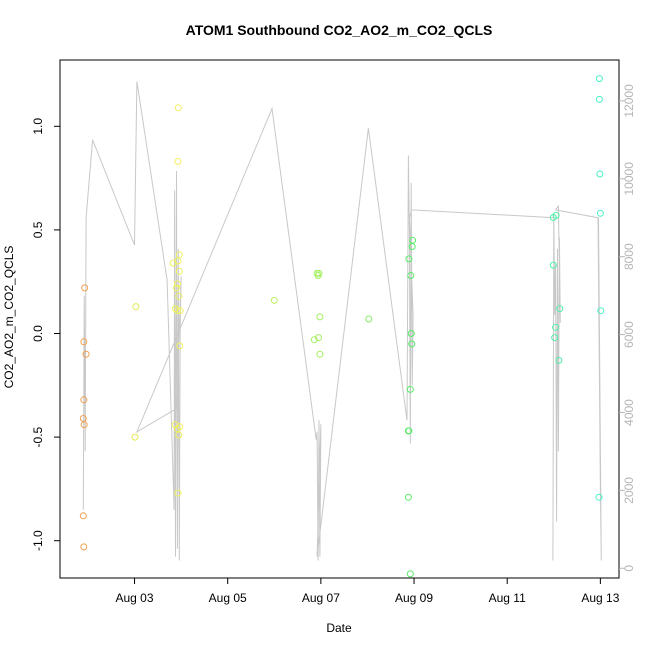  I want to click on y-tick-label: 0.0, so click(38, 333).